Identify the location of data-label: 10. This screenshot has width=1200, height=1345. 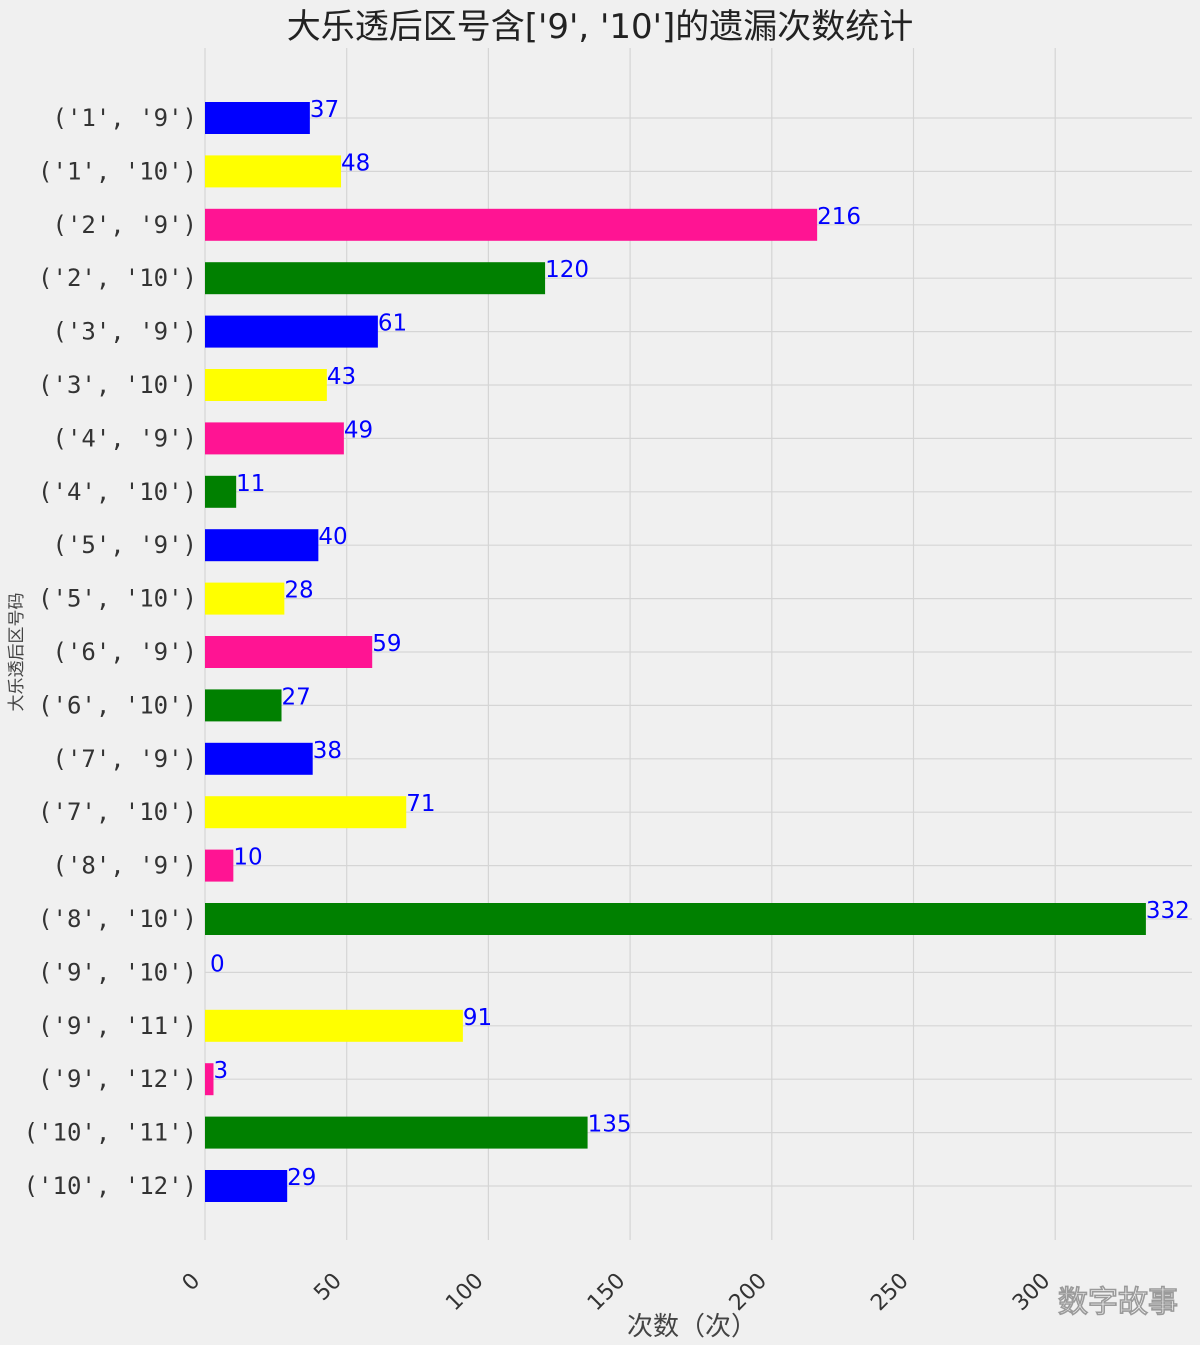
(247, 858).